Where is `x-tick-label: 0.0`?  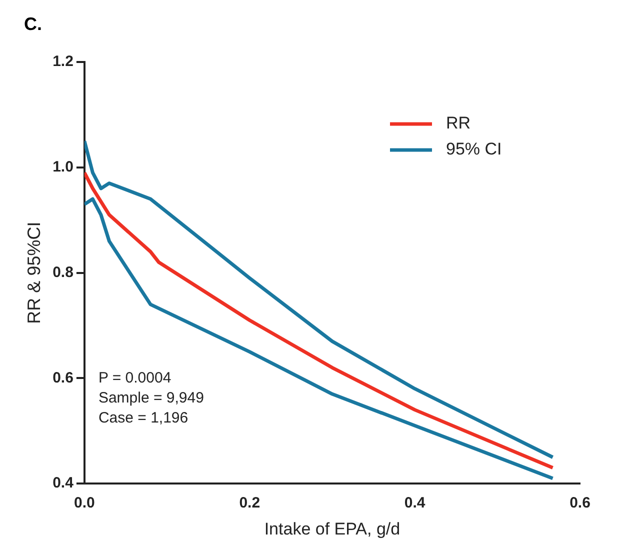 x-tick-label: 0.0 is located at coordinates (84, 503).